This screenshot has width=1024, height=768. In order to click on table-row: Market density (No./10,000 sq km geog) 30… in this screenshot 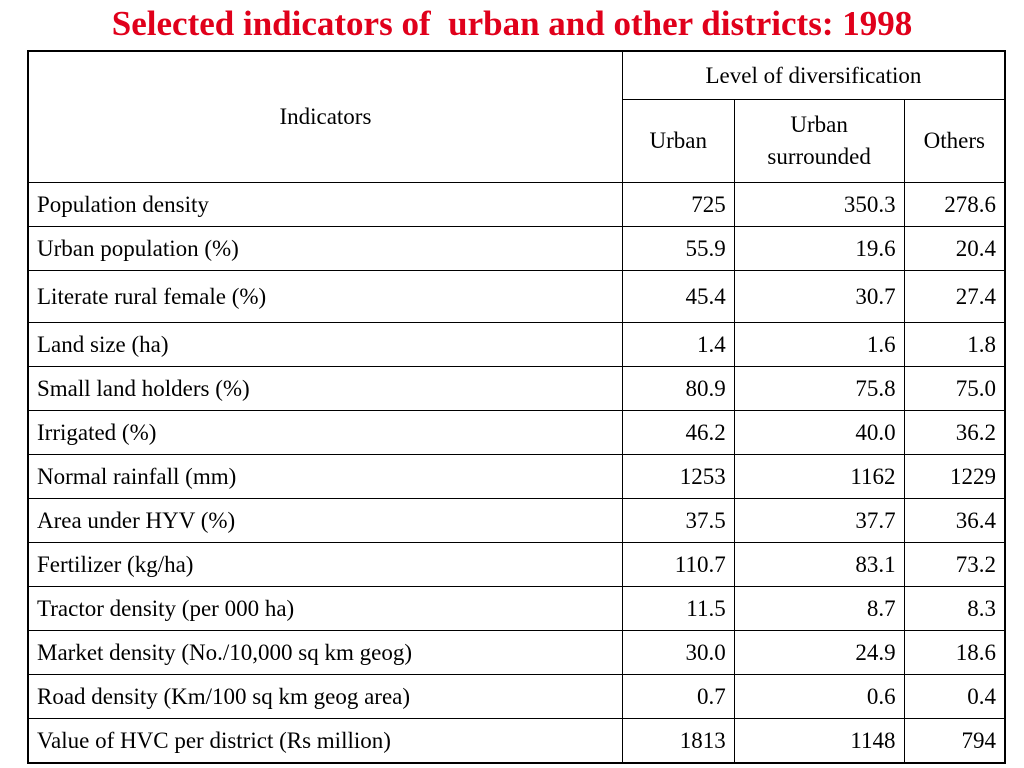, I will do `click(516, 652)`.